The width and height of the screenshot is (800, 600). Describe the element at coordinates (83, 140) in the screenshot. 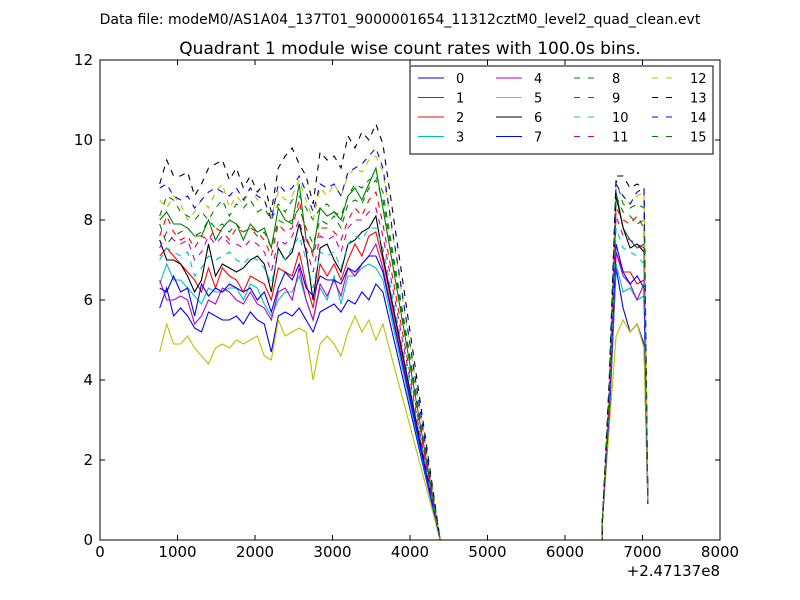

I see `y-tick-label: 10` at that location.